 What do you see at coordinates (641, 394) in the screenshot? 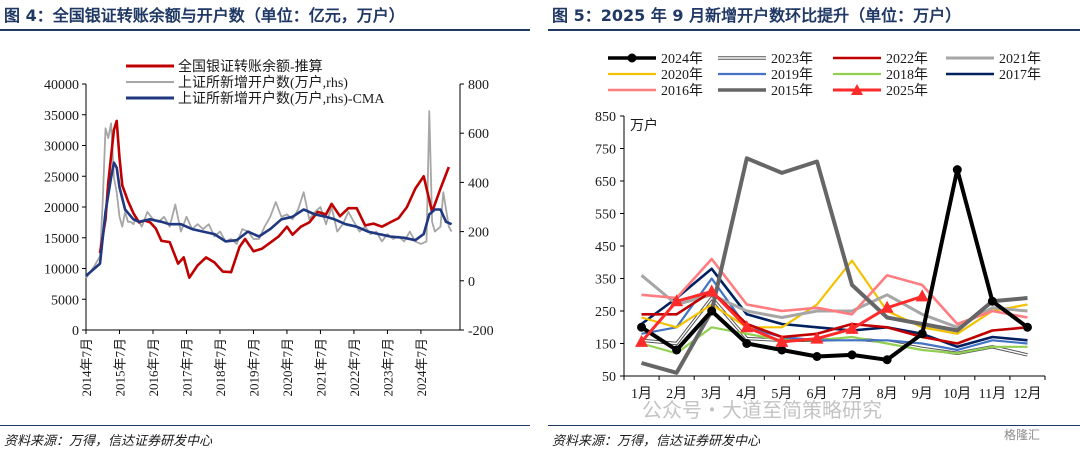
I see `x-axis-tick-label: 1月` at bounding box center [641, 394].